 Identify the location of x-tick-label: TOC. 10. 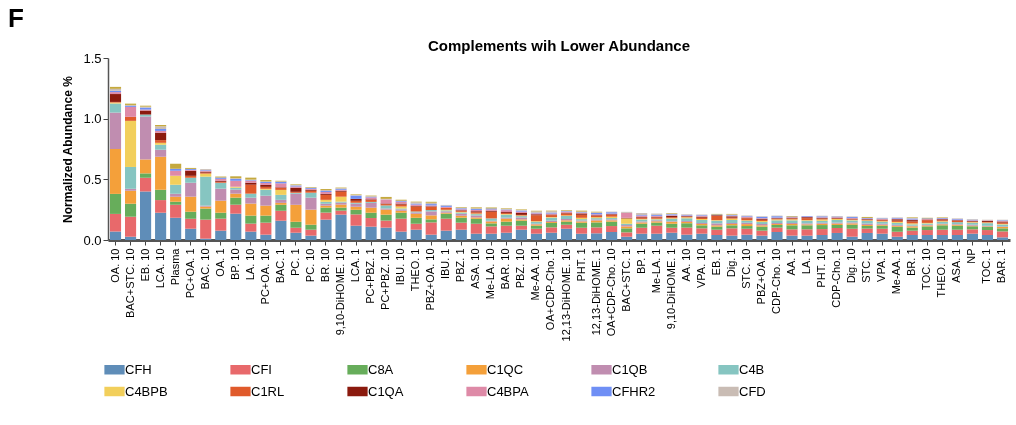
(926, 269).